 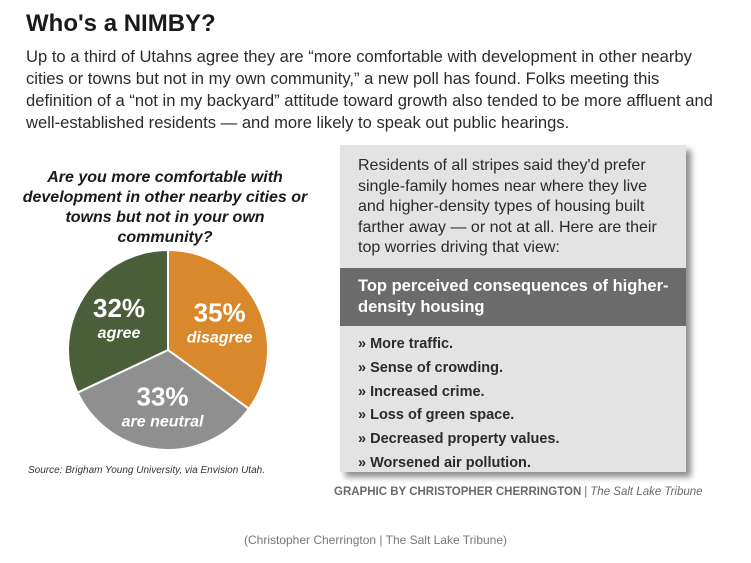 What do you see at coordinates (444, 462) in the screenshot?
I see `list-item: » Worsened air pollution.` at bounding box center [444, 462].